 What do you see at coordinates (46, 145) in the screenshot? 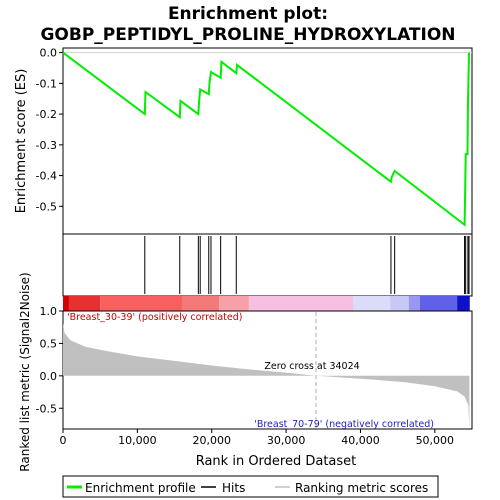
I see `es-ytick-label: -0.3` at bounding box center [46, 145].